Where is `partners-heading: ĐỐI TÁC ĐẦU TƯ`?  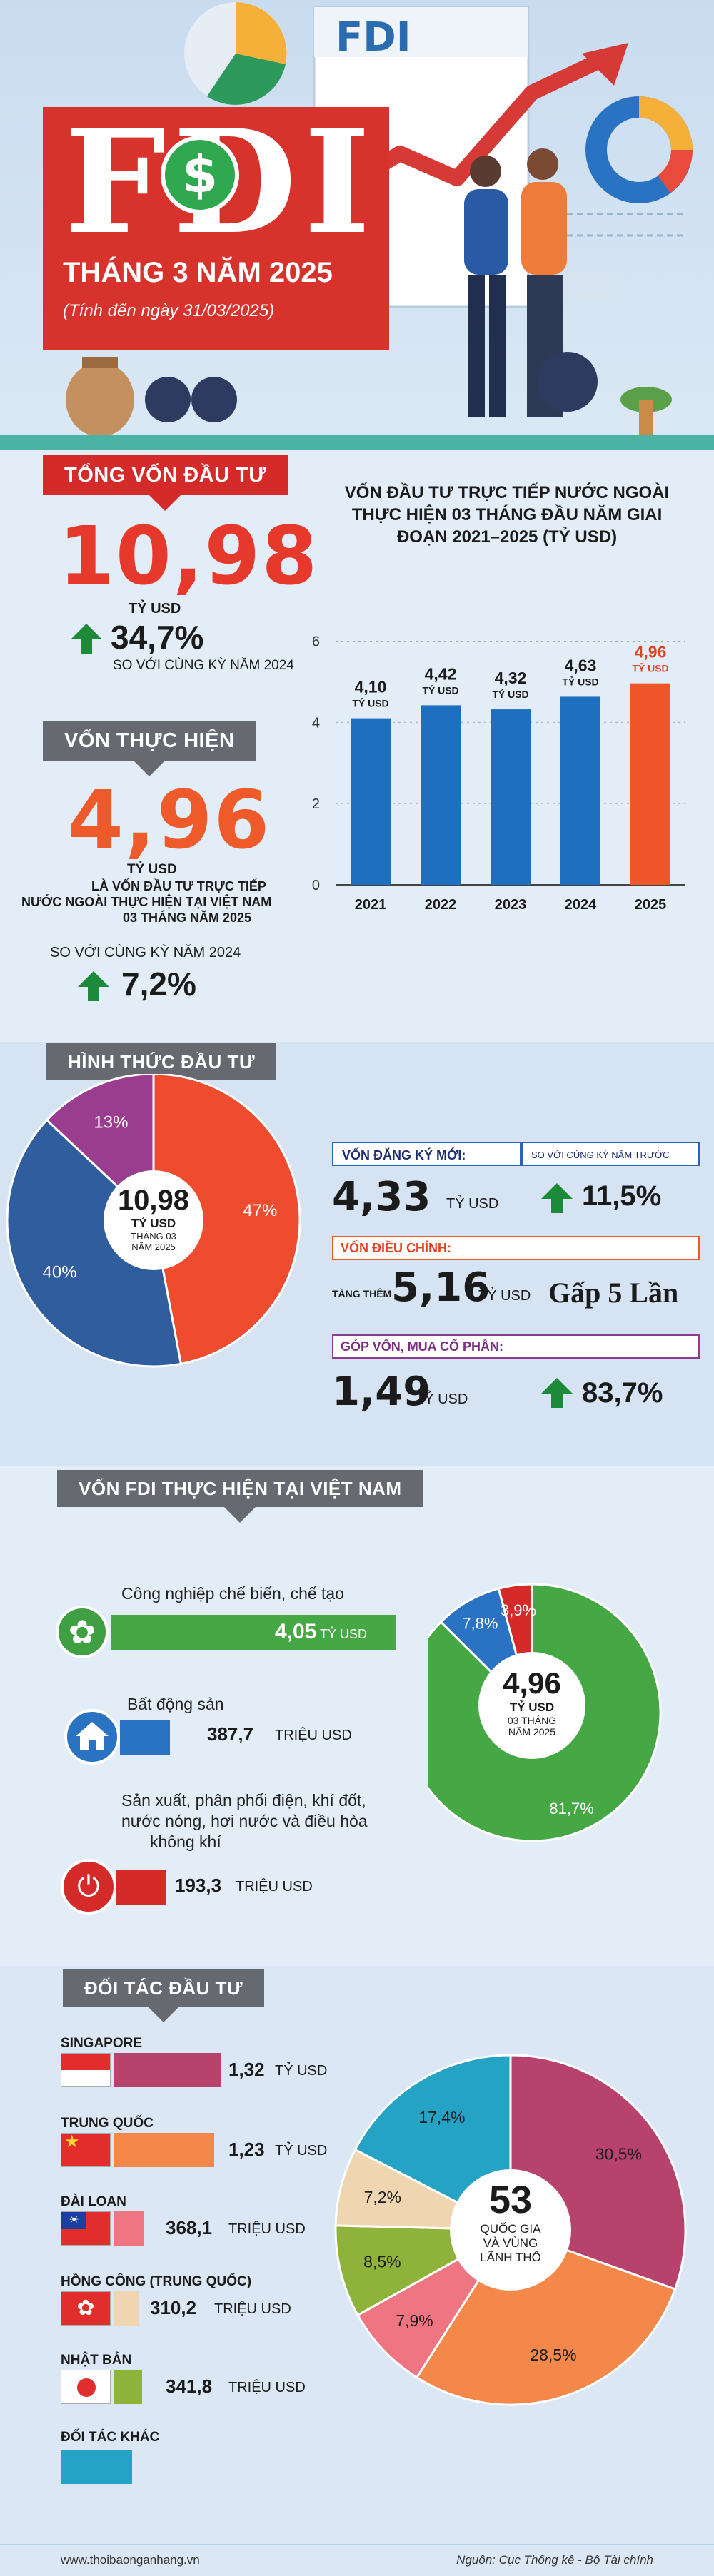
partners-heading: ĐỐI TÁC ĐẦU TƯ is located at coordinates (164, 1995).